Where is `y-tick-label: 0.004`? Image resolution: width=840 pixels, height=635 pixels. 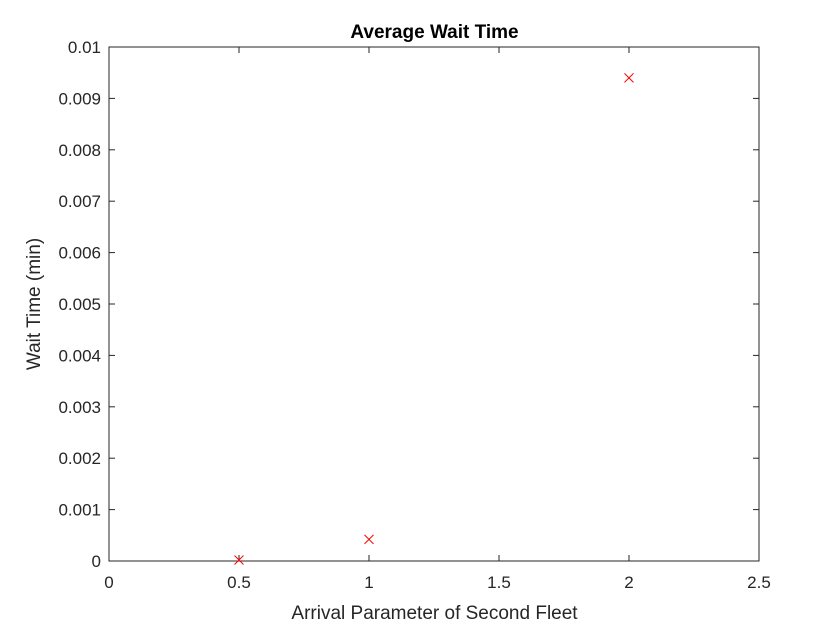
y-tick-label: 0.004 is located at coordinates (79, 355).